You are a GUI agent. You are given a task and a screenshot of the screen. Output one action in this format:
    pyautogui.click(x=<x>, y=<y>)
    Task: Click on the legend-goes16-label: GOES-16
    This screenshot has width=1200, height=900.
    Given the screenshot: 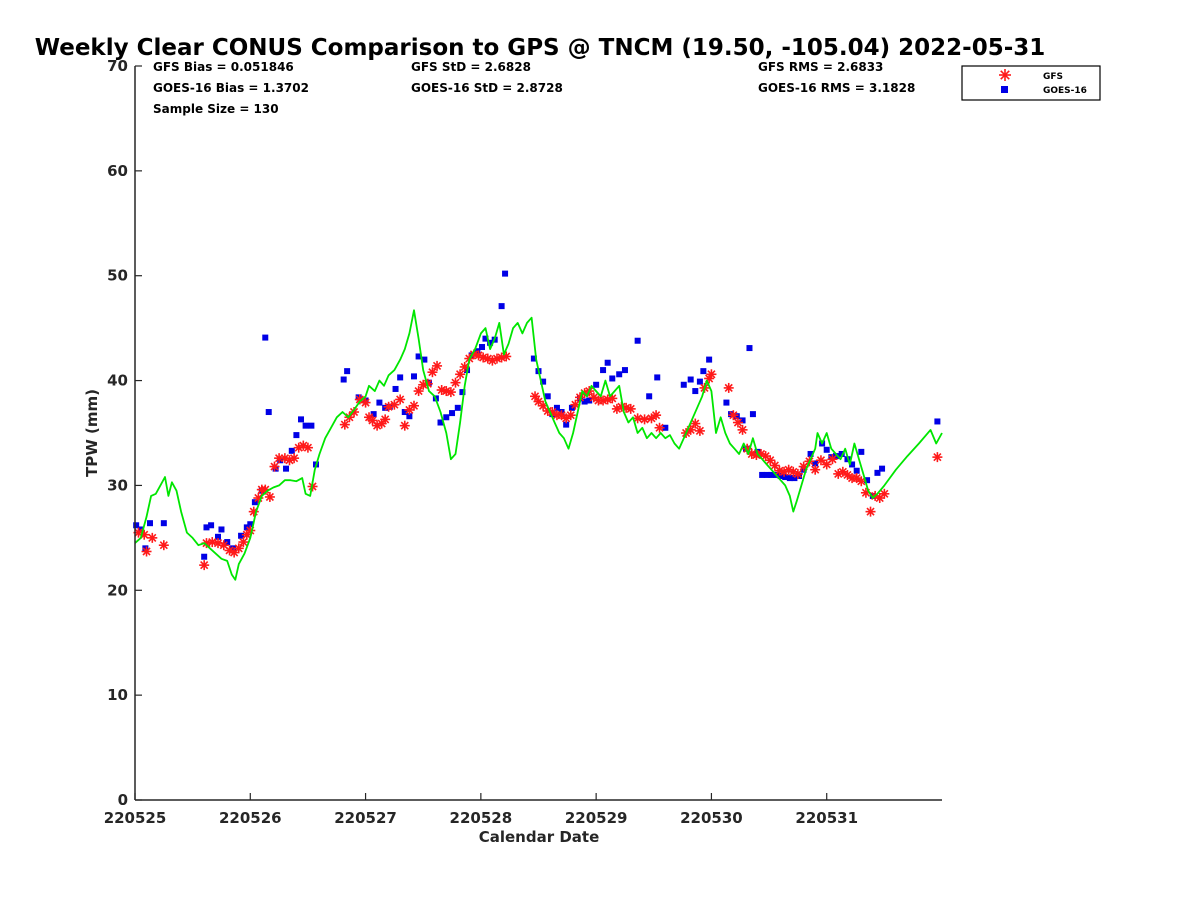 What is the action you would take?
    pyautogui.click(x=1065, y=91)
    